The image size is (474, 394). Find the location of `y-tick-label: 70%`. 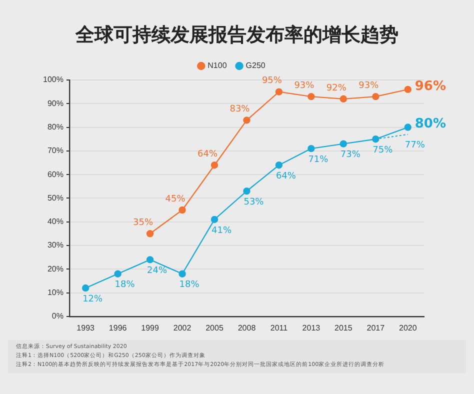

y-tick-label: 70% is located at coordinates (55, 151).